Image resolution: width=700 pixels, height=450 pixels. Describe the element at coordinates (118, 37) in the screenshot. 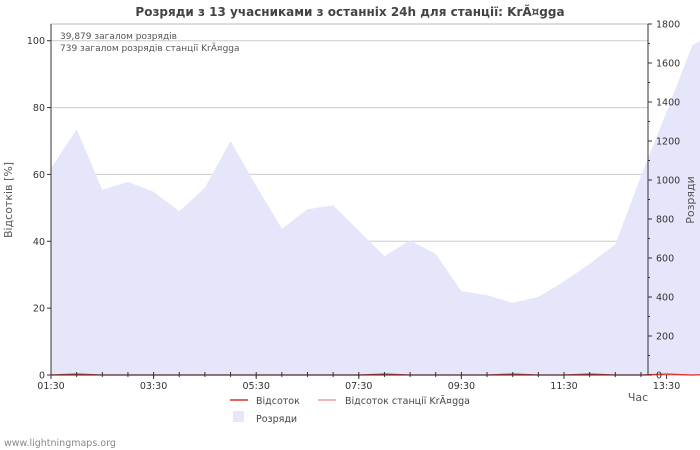

I see `info-total-strikes: 39,879 загалом розрядів` at that location.